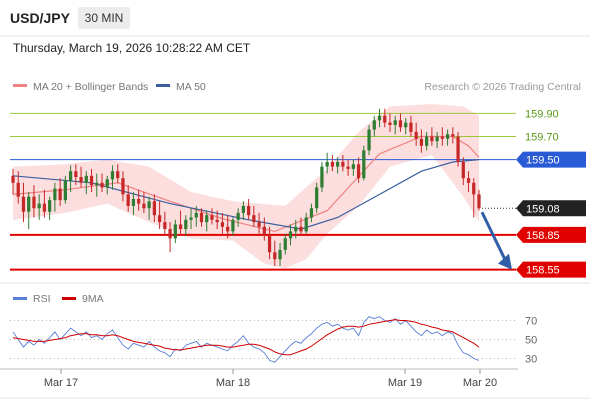 This screenshot has width=590, height=400. I want to click on legend-rsi-ma-label: 9MA, so click(93, 299).